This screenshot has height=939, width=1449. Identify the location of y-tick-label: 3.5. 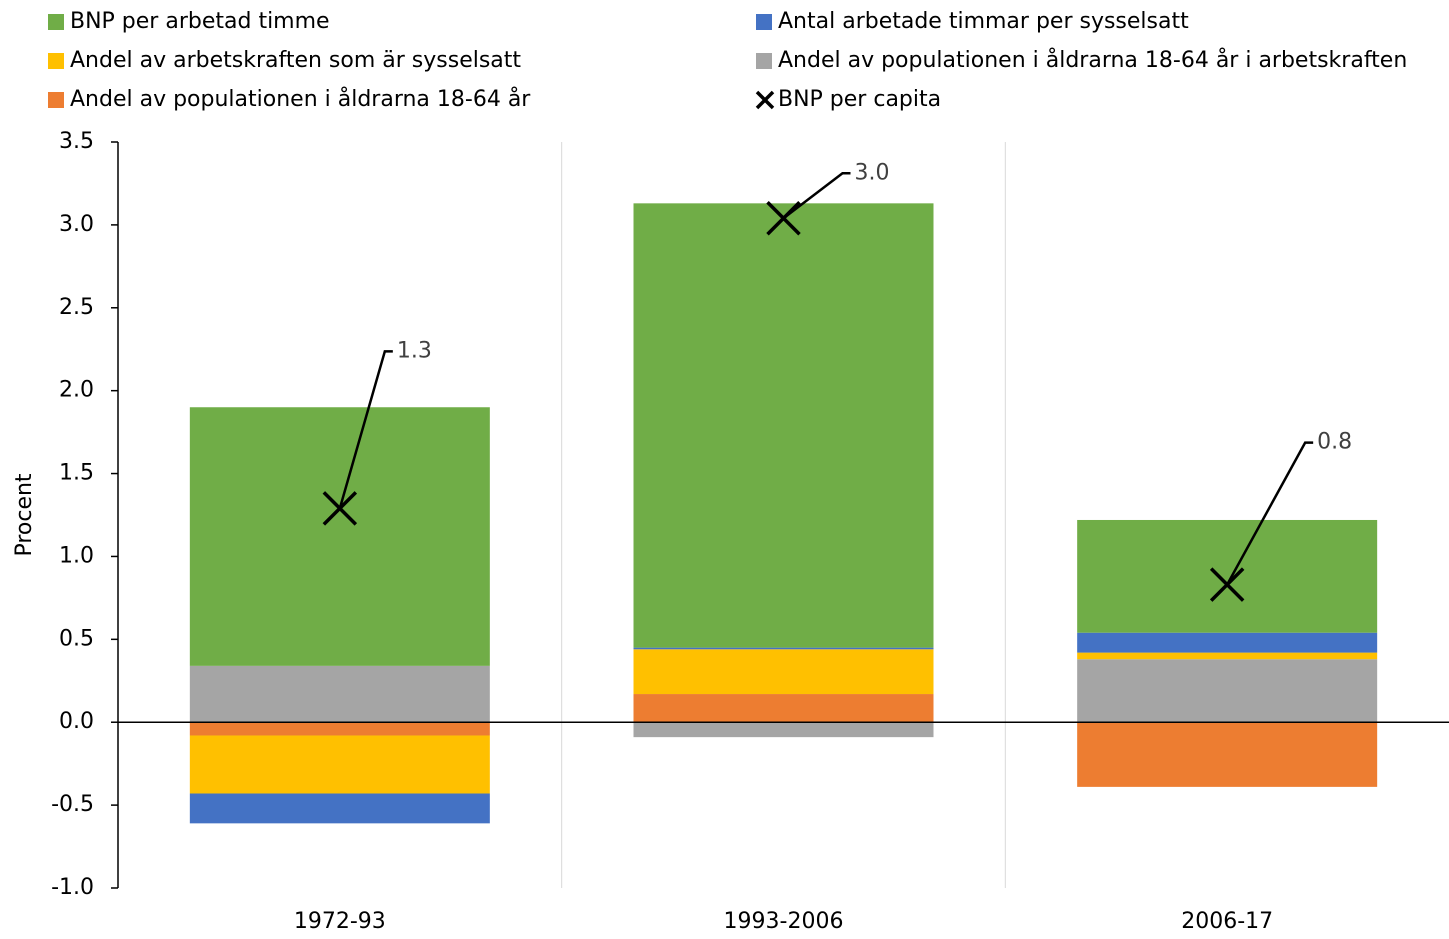
(76, 141).